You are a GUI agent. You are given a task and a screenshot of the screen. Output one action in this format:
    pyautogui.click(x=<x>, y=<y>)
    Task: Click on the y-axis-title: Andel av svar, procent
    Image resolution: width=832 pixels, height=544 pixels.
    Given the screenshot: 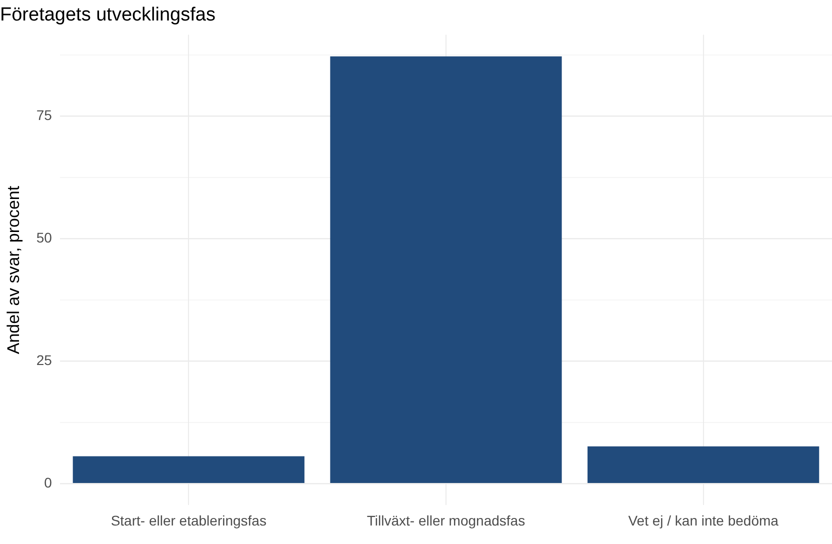 What is the action you would take?
    pyautogui.click(x=13, y=270)
    